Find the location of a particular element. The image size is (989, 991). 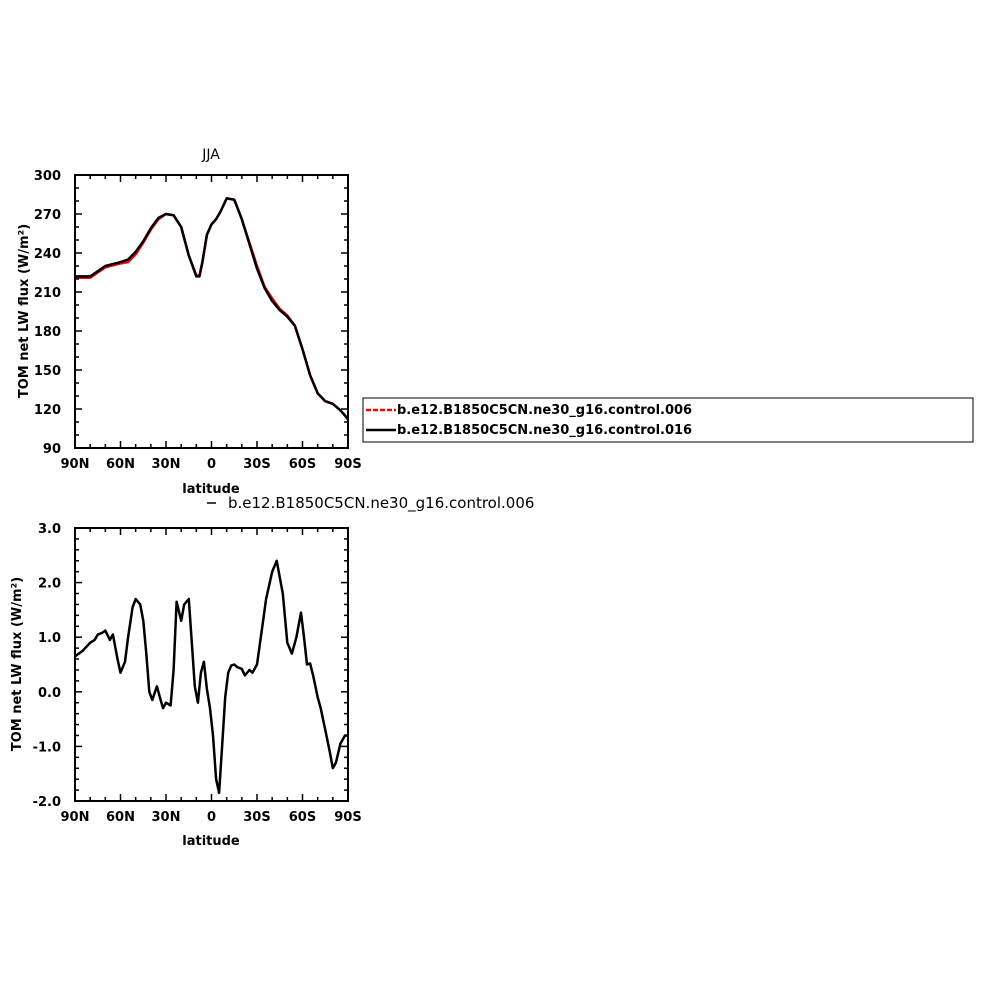

top-plot-frame is located at coordinates (211, 311).